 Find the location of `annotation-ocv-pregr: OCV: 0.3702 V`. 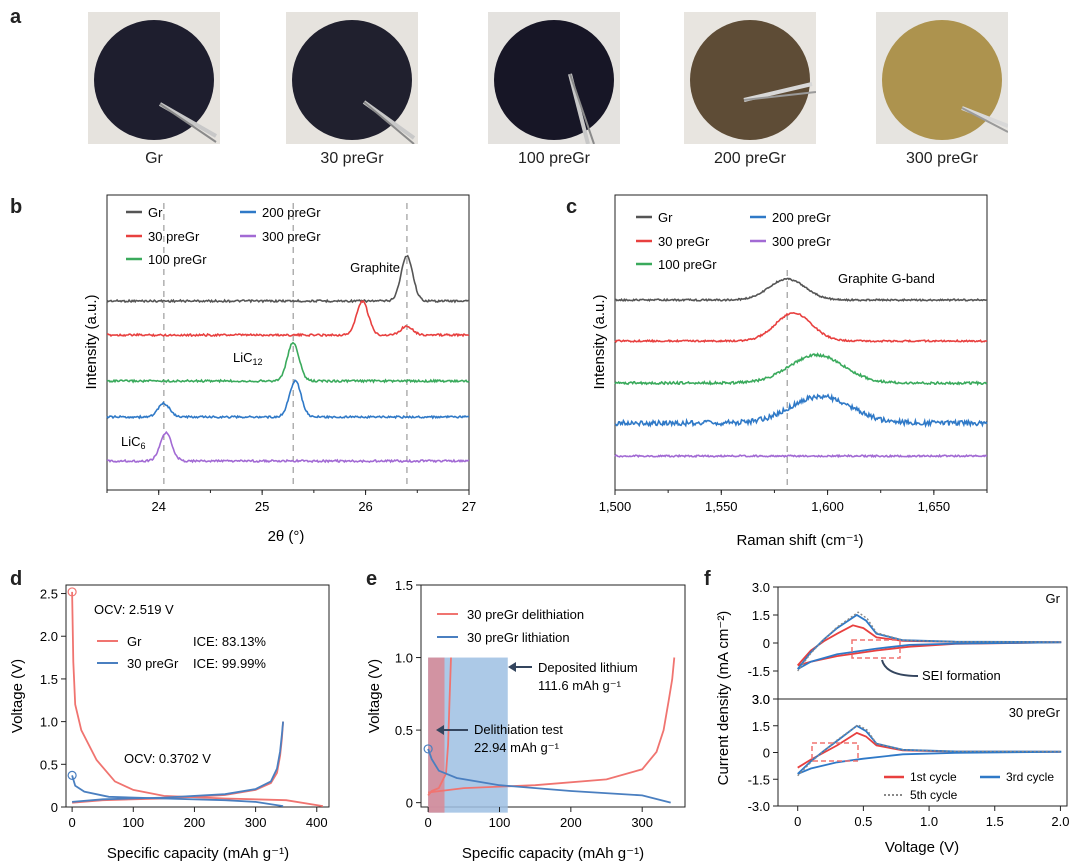

annotation-ocv-pregr: OCV: 0.3702 V is located at coordinates (167, 758).